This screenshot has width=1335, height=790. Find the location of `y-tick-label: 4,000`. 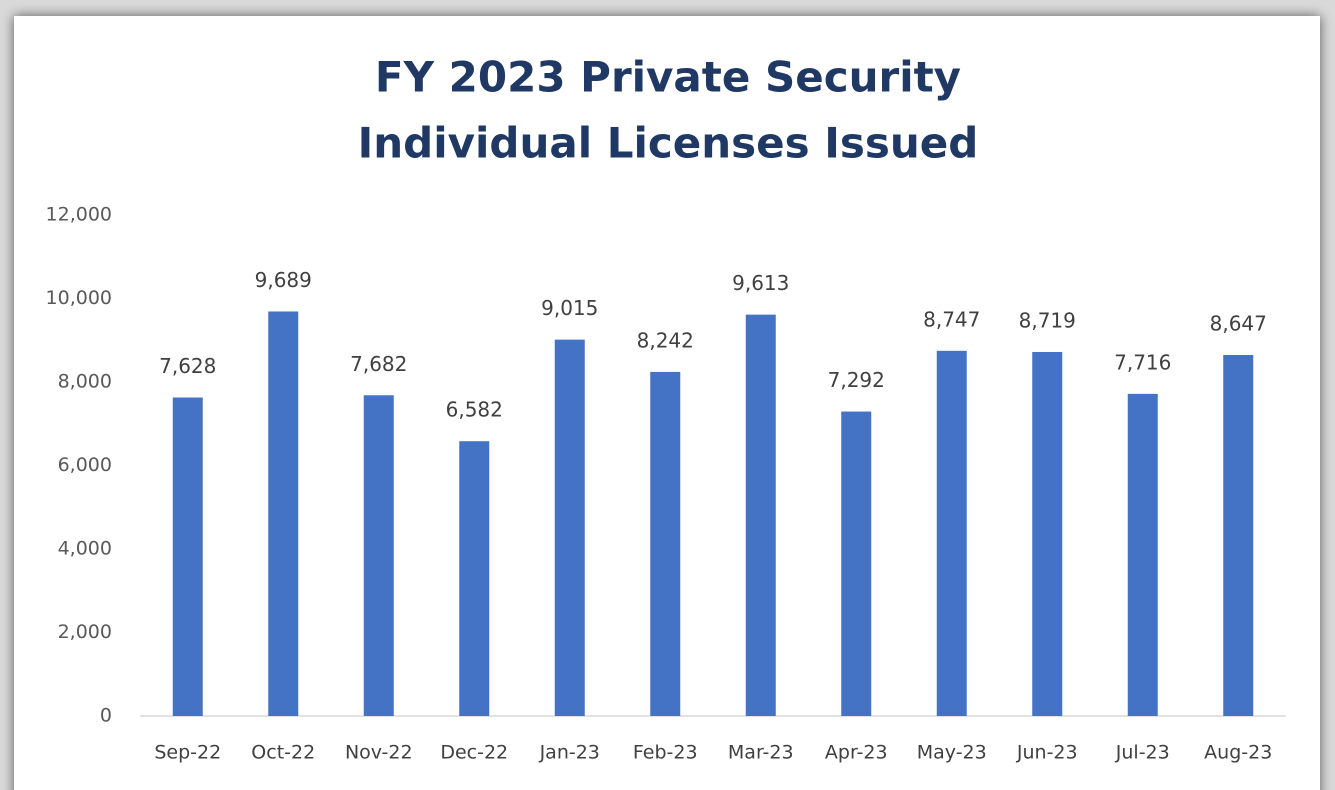

y-tick-label: 4,000 is located at coordinates (85, 549).